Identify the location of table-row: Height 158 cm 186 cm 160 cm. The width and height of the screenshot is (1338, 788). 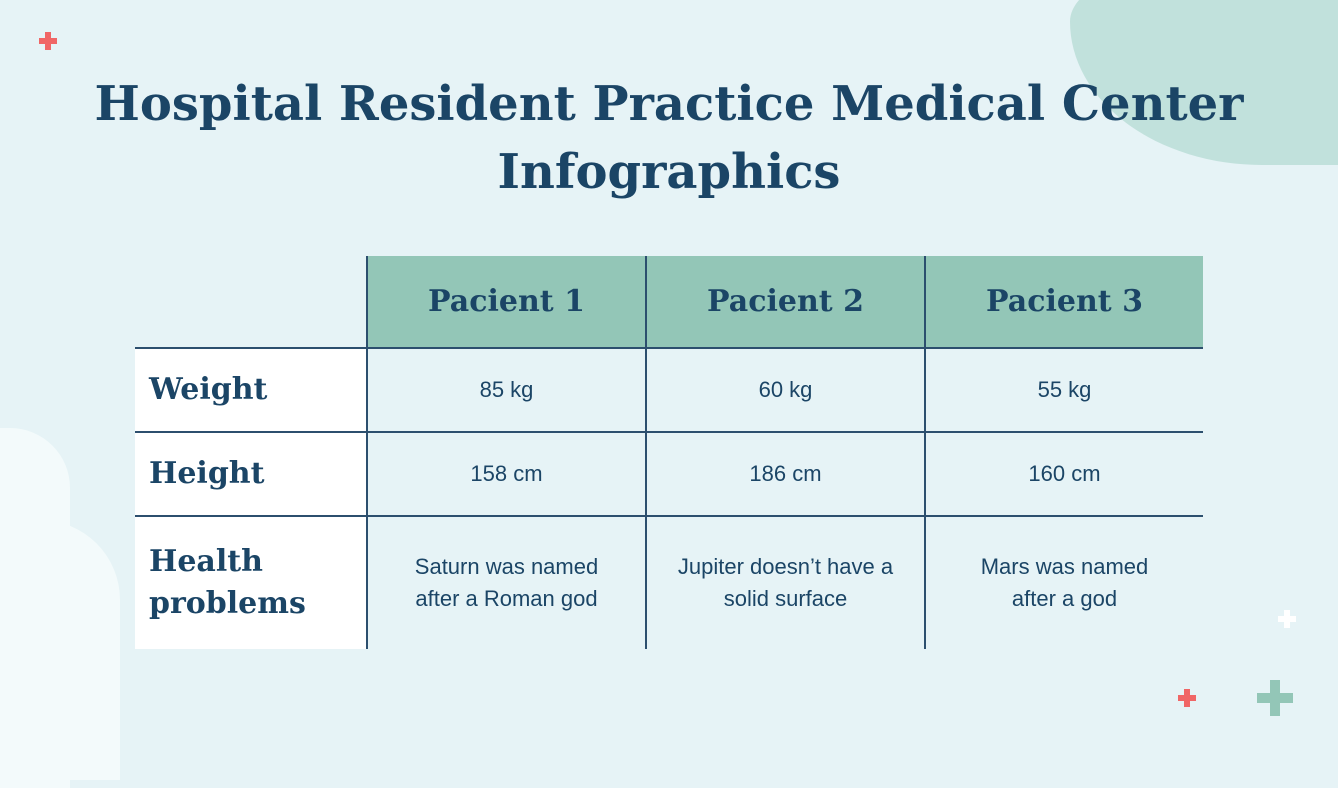
(669, 473).